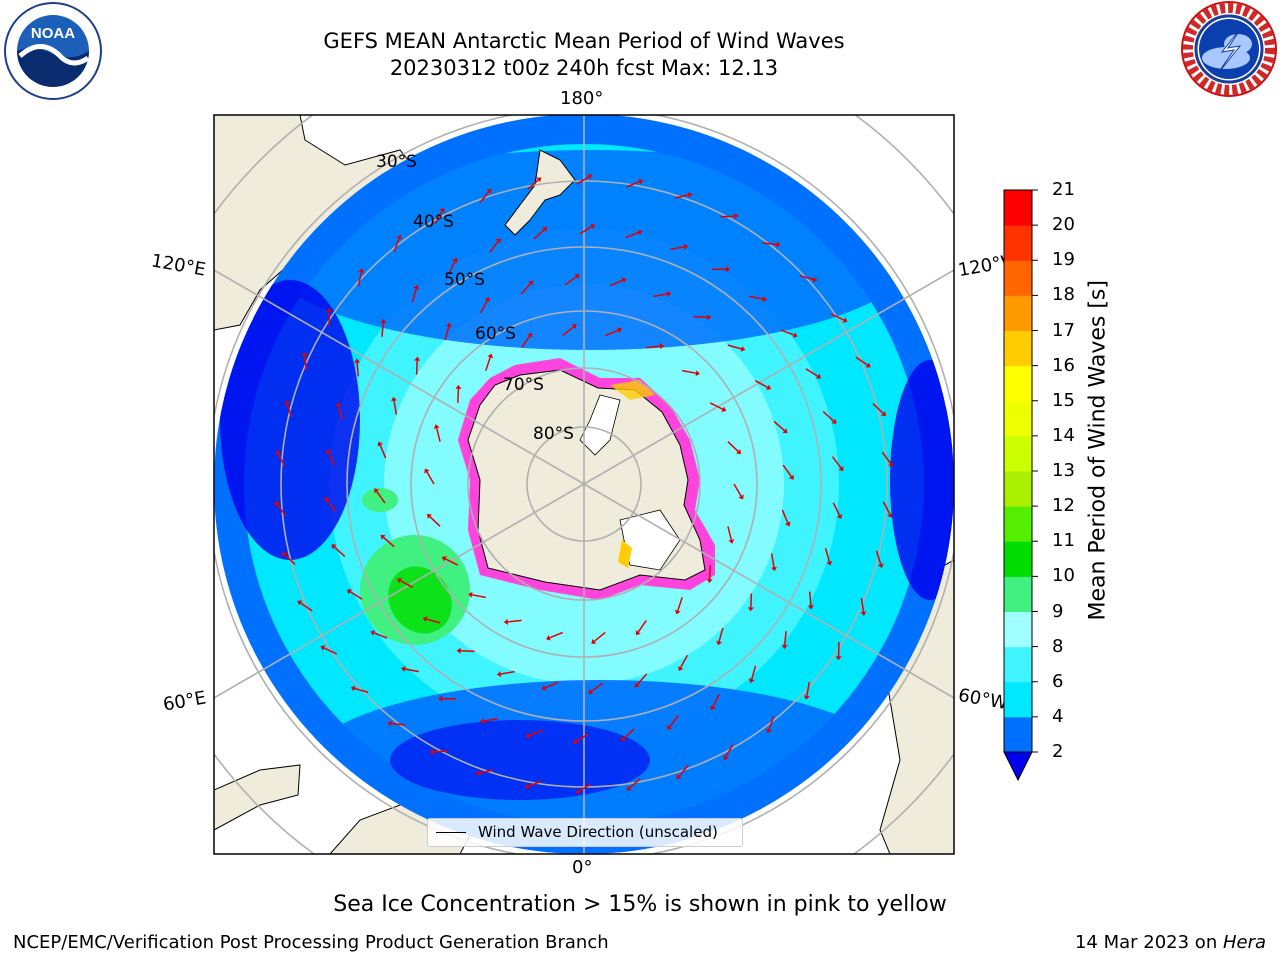  Describe the element at coordinates (1058, 751) in the screenshot. I see `colorbar-tick-label: 2` at that location.